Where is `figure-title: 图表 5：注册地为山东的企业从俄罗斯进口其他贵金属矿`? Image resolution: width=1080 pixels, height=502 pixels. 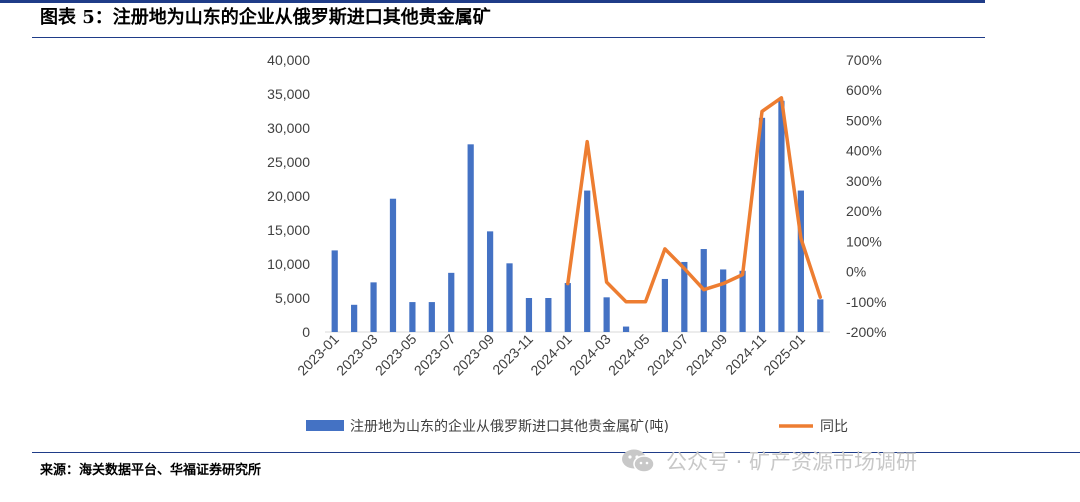 figure-title: 图表 5：注册地为山东的企业从俄罗斯进口其他贵金属矿 is located at coordinates (265, 17).